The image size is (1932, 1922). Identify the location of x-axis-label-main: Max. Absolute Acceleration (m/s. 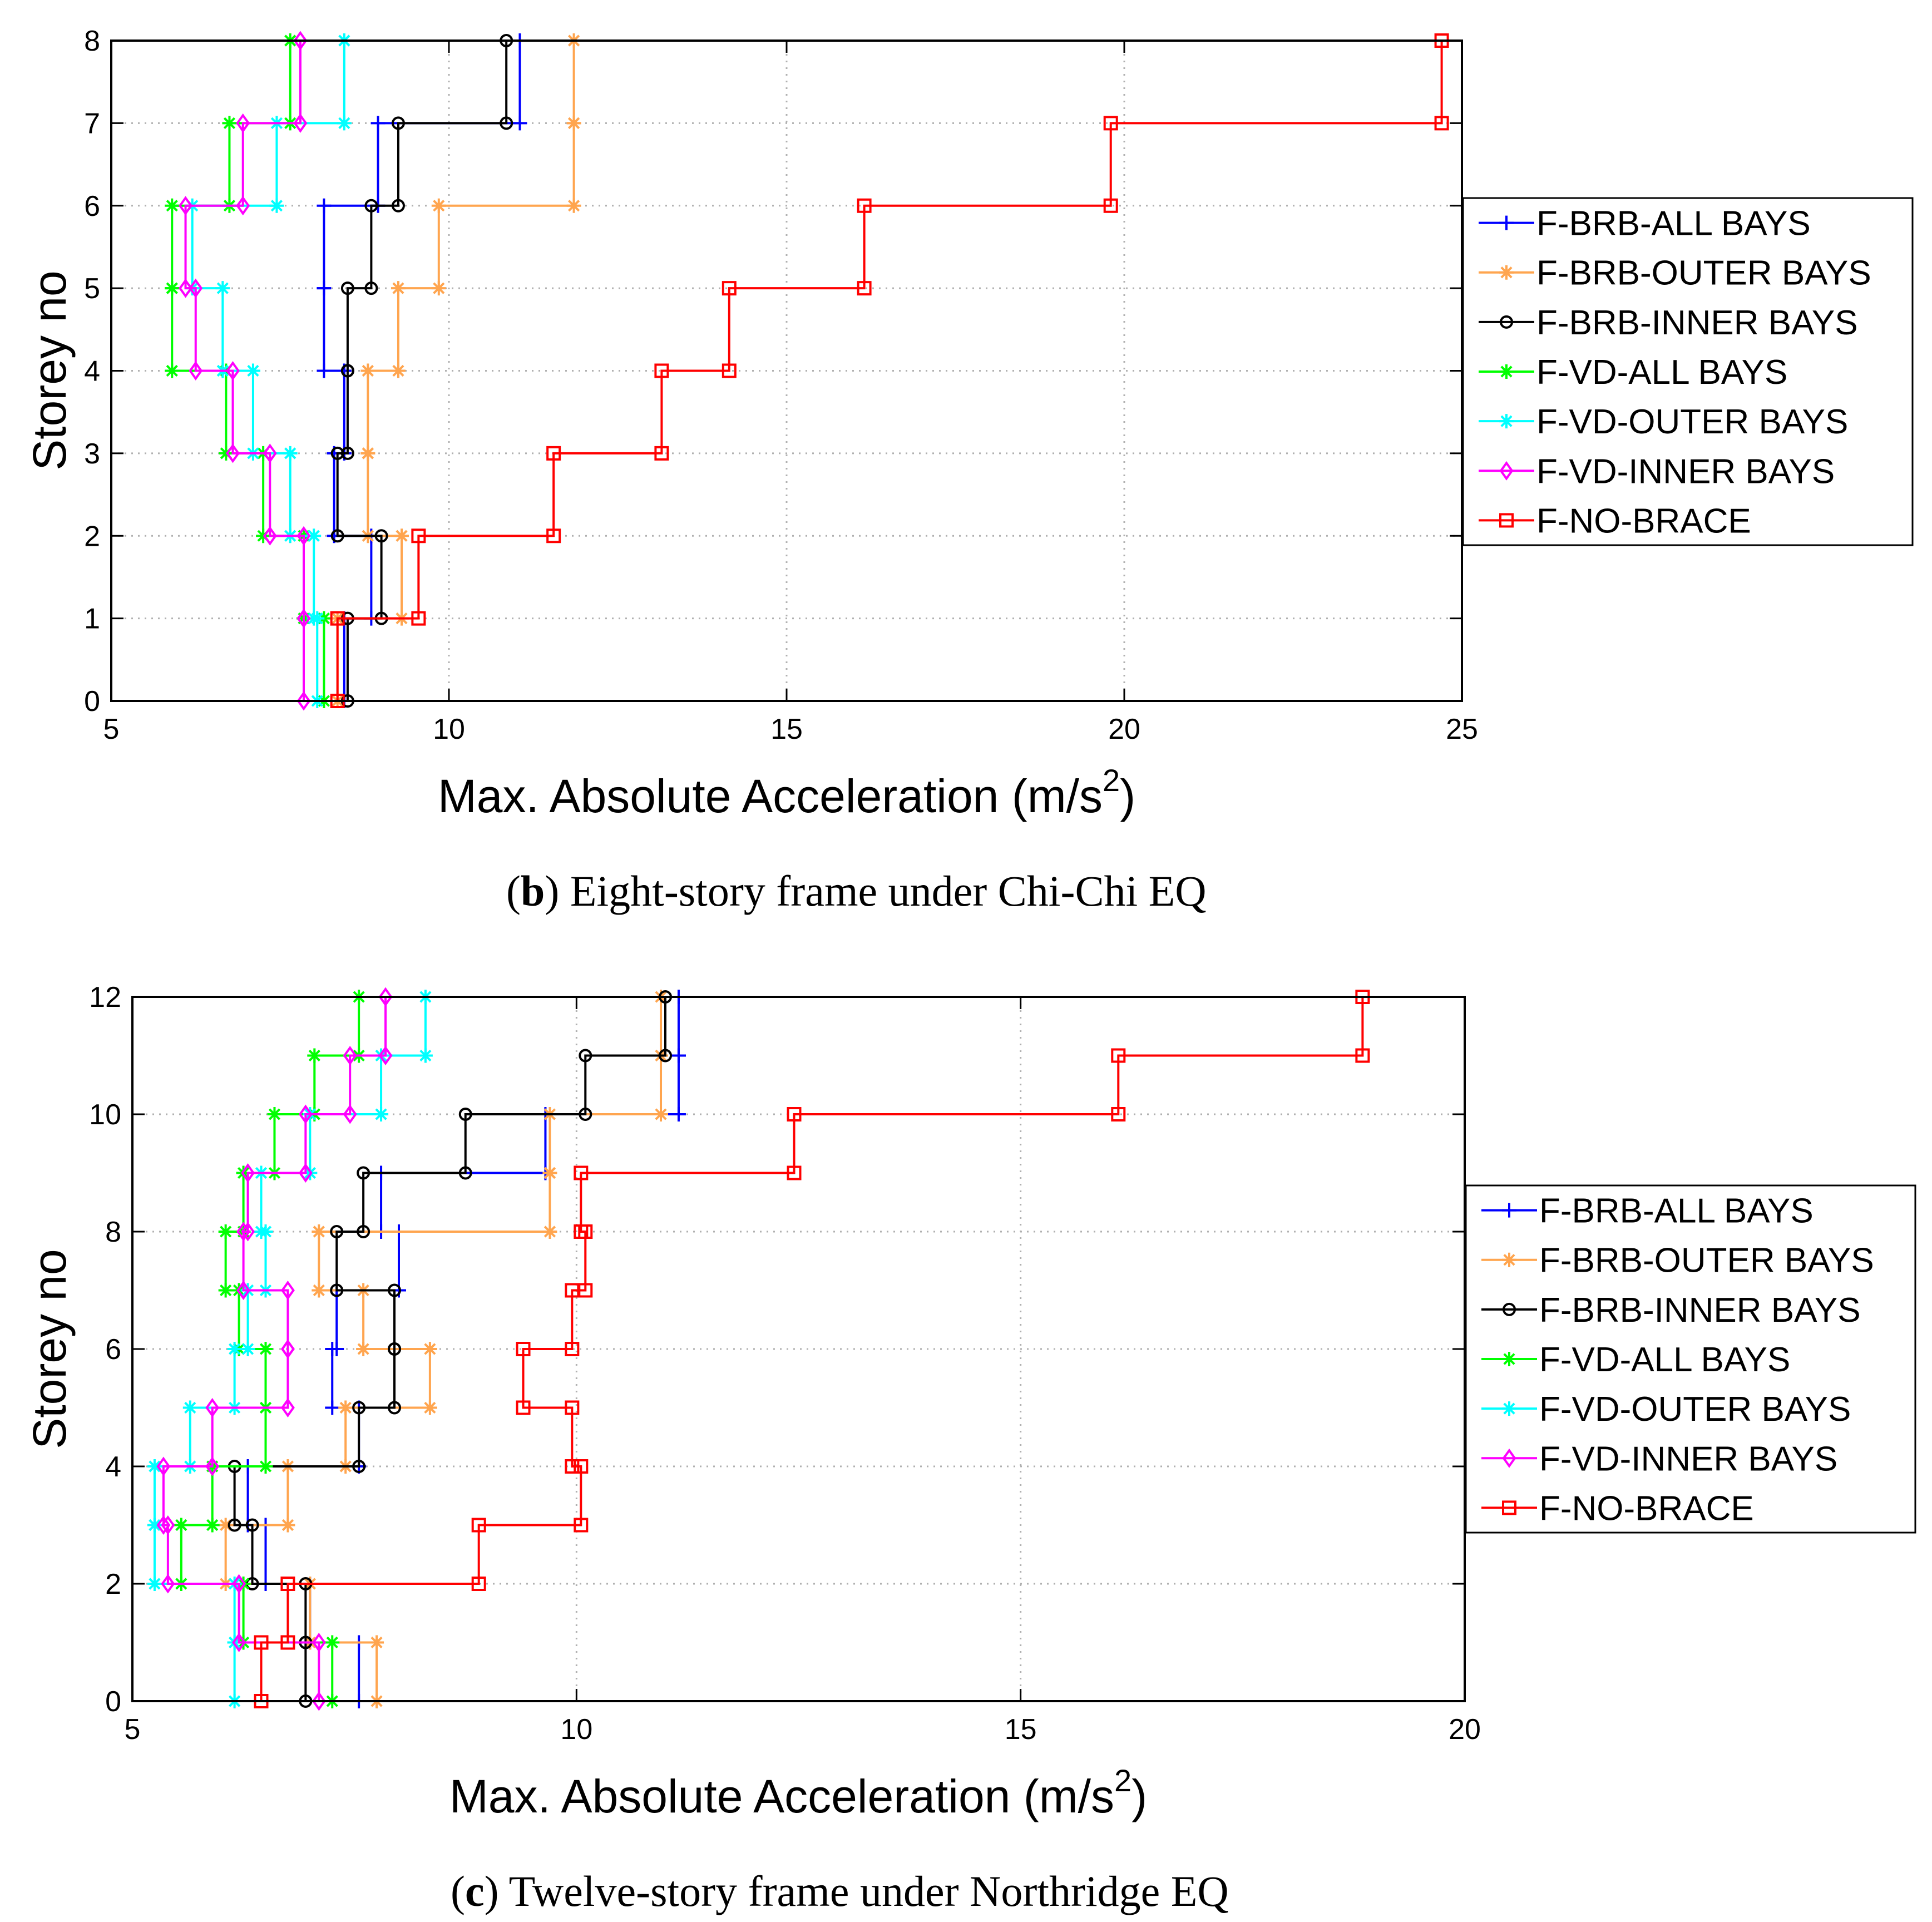
(781, 1796).